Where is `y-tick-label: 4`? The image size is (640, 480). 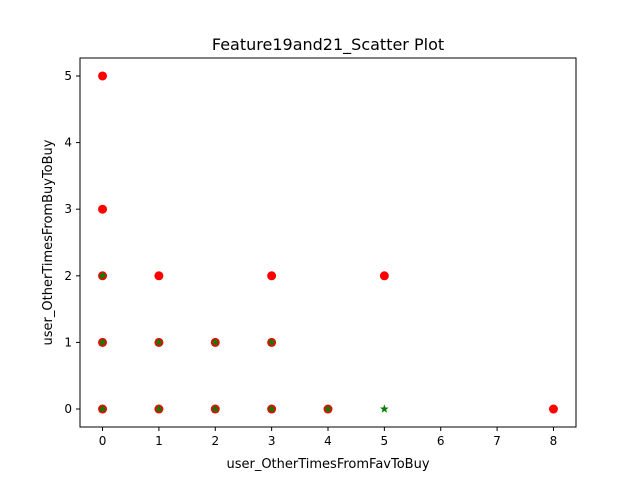
y-tick-label: 4 is located at coordinates (68, 143).